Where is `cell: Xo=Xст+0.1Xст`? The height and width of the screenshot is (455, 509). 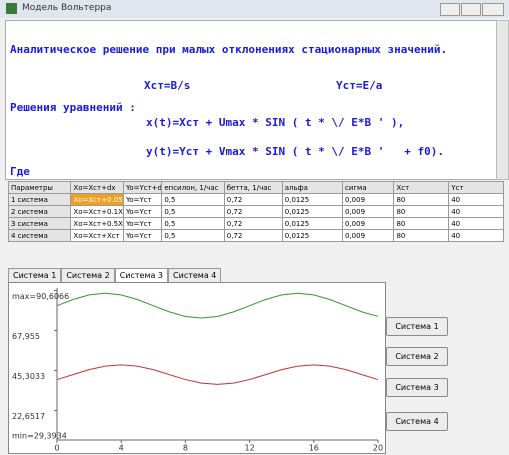
cell: Xo=Xст+0.1Xст is located at coordinates (97, 211).